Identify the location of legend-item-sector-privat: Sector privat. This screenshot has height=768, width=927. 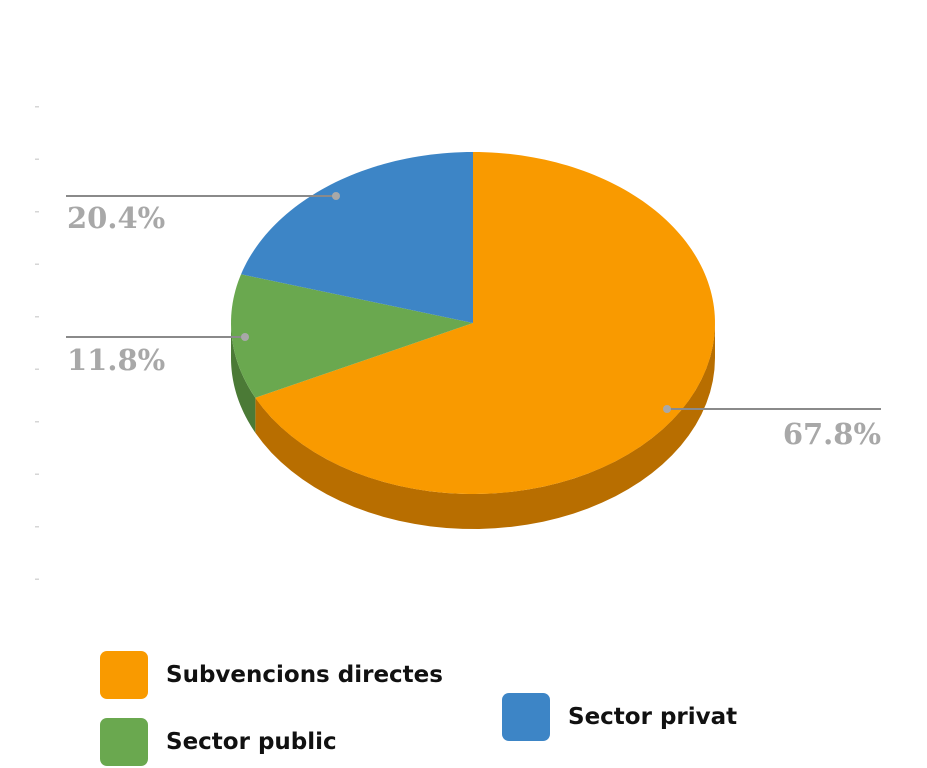
(619, 717).